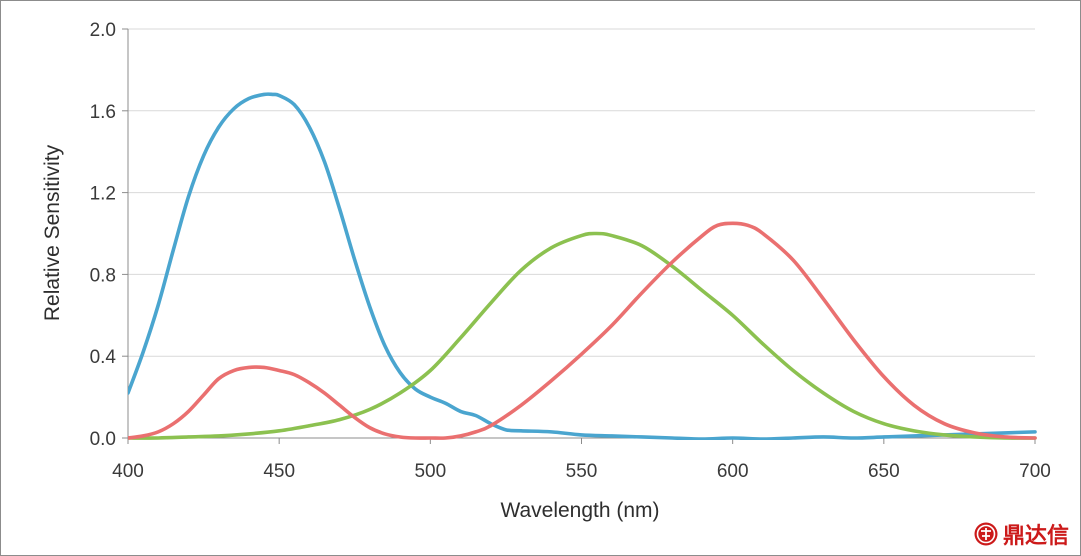 Image resolution: width=1081 pixels, height=556 pixels. I want to click on y-tick-label: 0.0, so click(103, 439).